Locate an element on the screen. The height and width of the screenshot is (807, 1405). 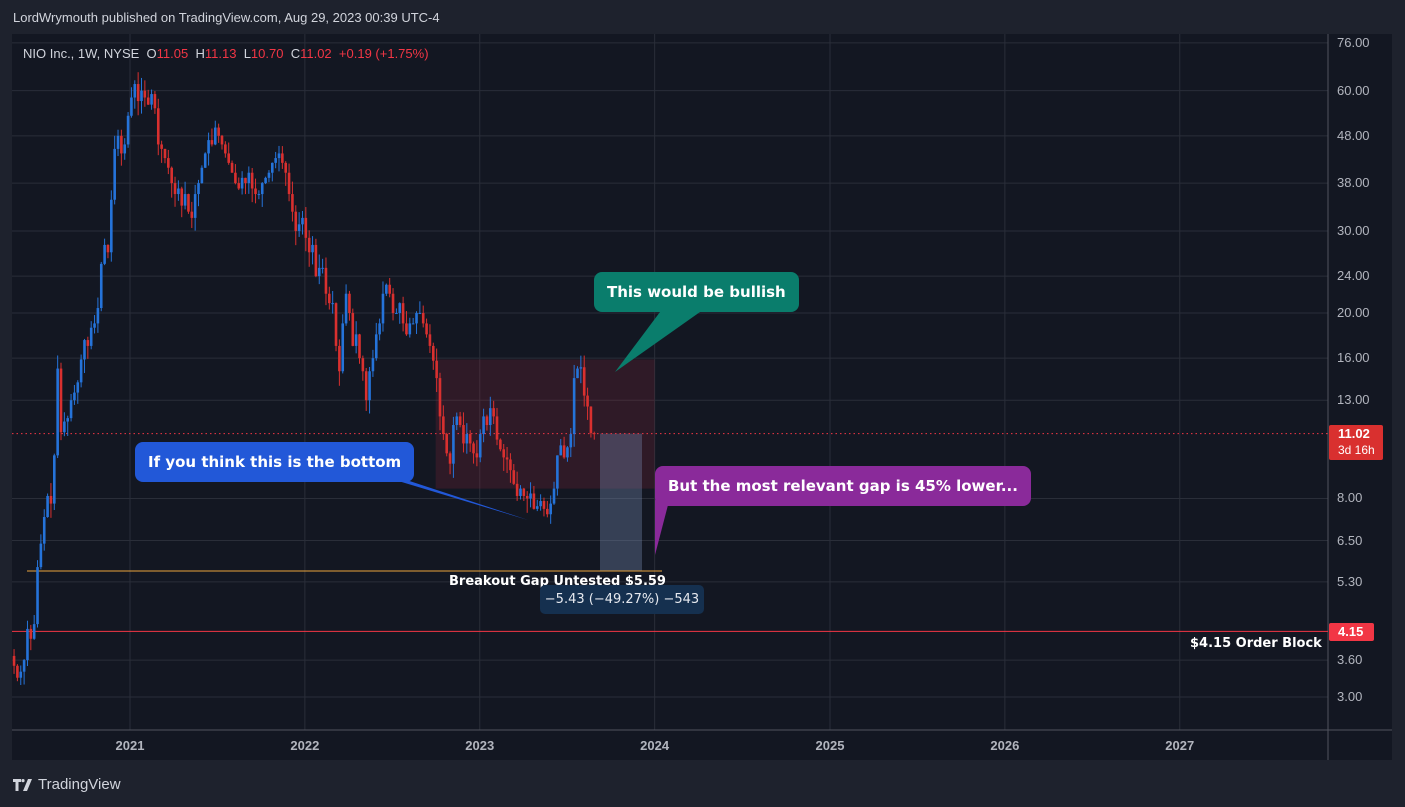
annotation-bullish: This would be bullish is located at coordinates (696, 292).